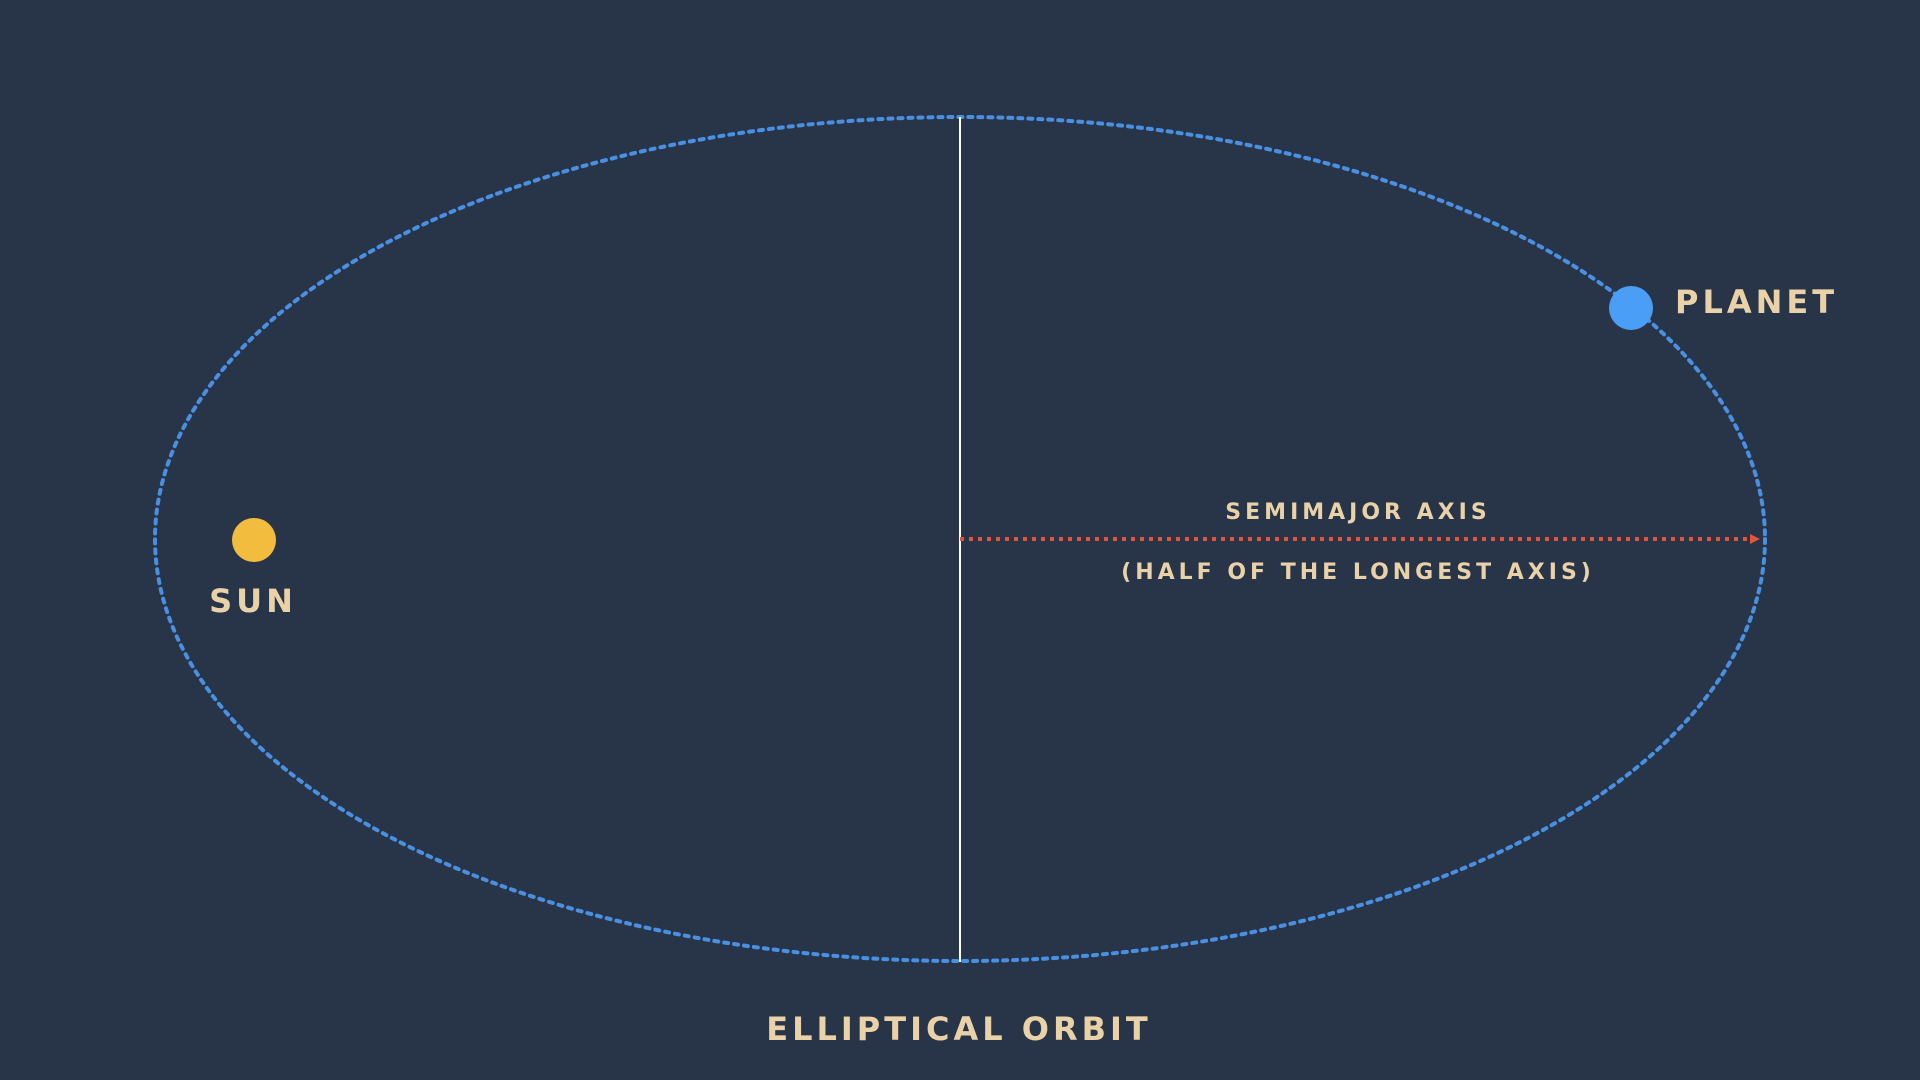 The width and height of the screenshot is (1920, 1080). Describe the element at coordinates (254, 540) in the screenshot. I see `sun-icon` at that location.